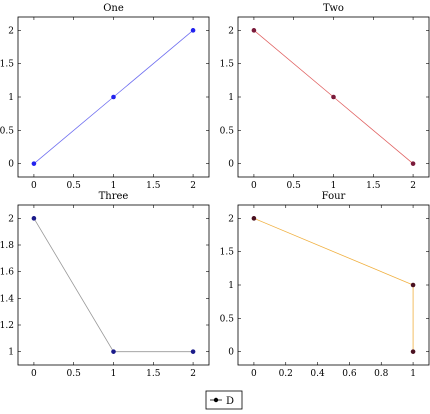  What do you see at coordinates (349, 374) in the screenshot?
I see `x-tick-label: 0.6` at bounding box center [349, 374].